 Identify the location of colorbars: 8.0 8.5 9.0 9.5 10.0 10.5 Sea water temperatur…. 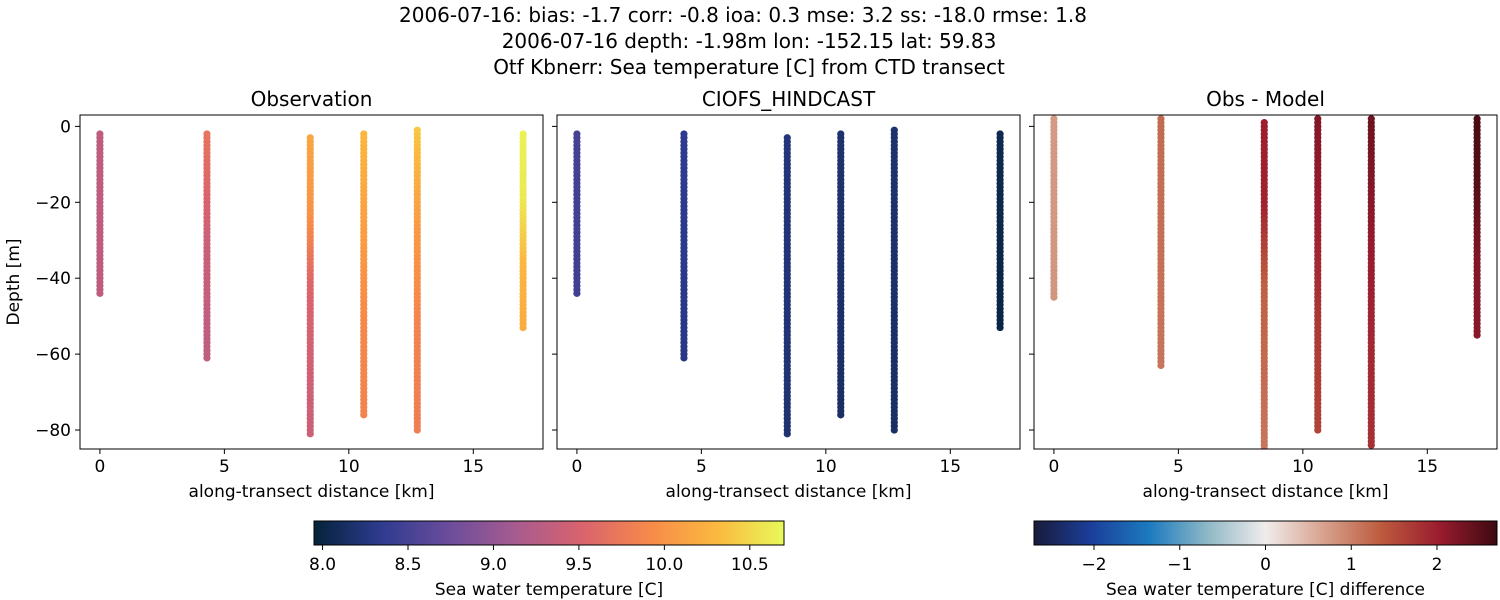
(903, 560).